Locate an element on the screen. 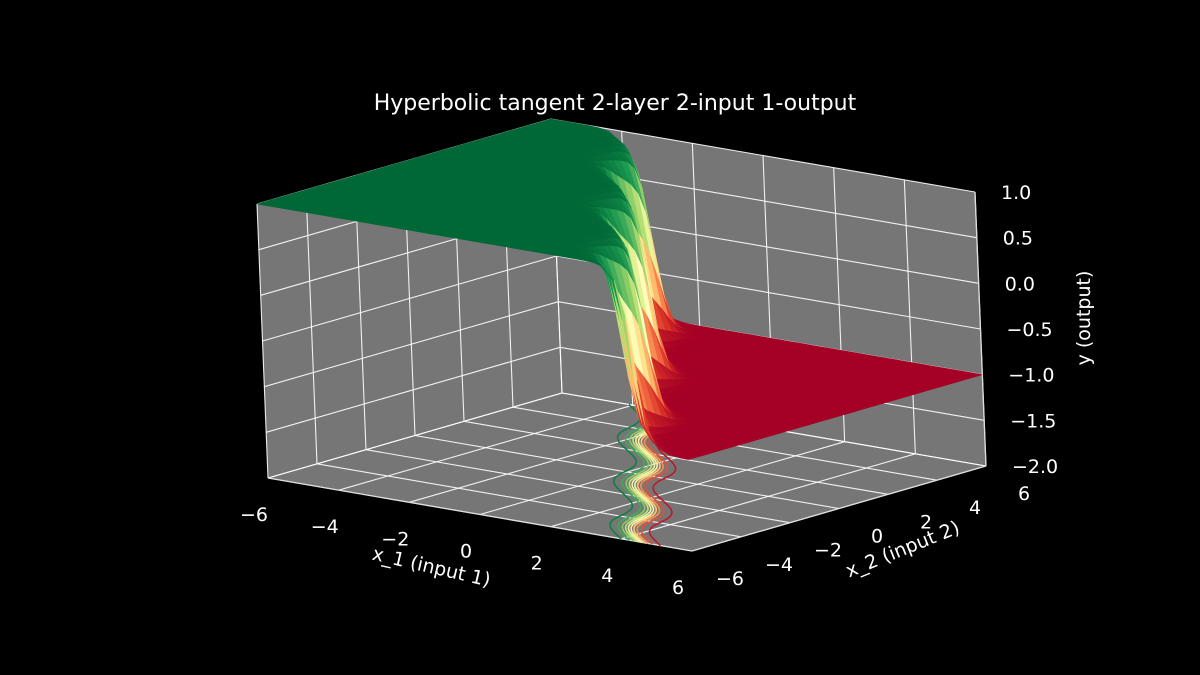  y-tick-label: −6 is located at coordinates (730, 579).